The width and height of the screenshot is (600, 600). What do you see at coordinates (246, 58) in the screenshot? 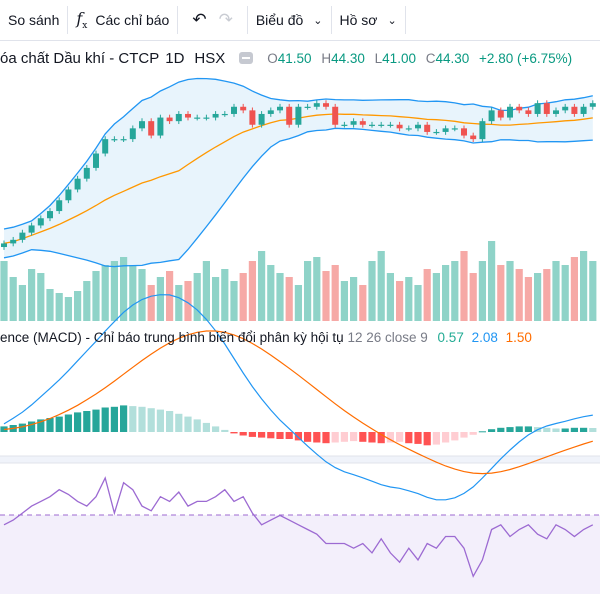
I see `hide-legend-icon` at bounding box center [246, 58].